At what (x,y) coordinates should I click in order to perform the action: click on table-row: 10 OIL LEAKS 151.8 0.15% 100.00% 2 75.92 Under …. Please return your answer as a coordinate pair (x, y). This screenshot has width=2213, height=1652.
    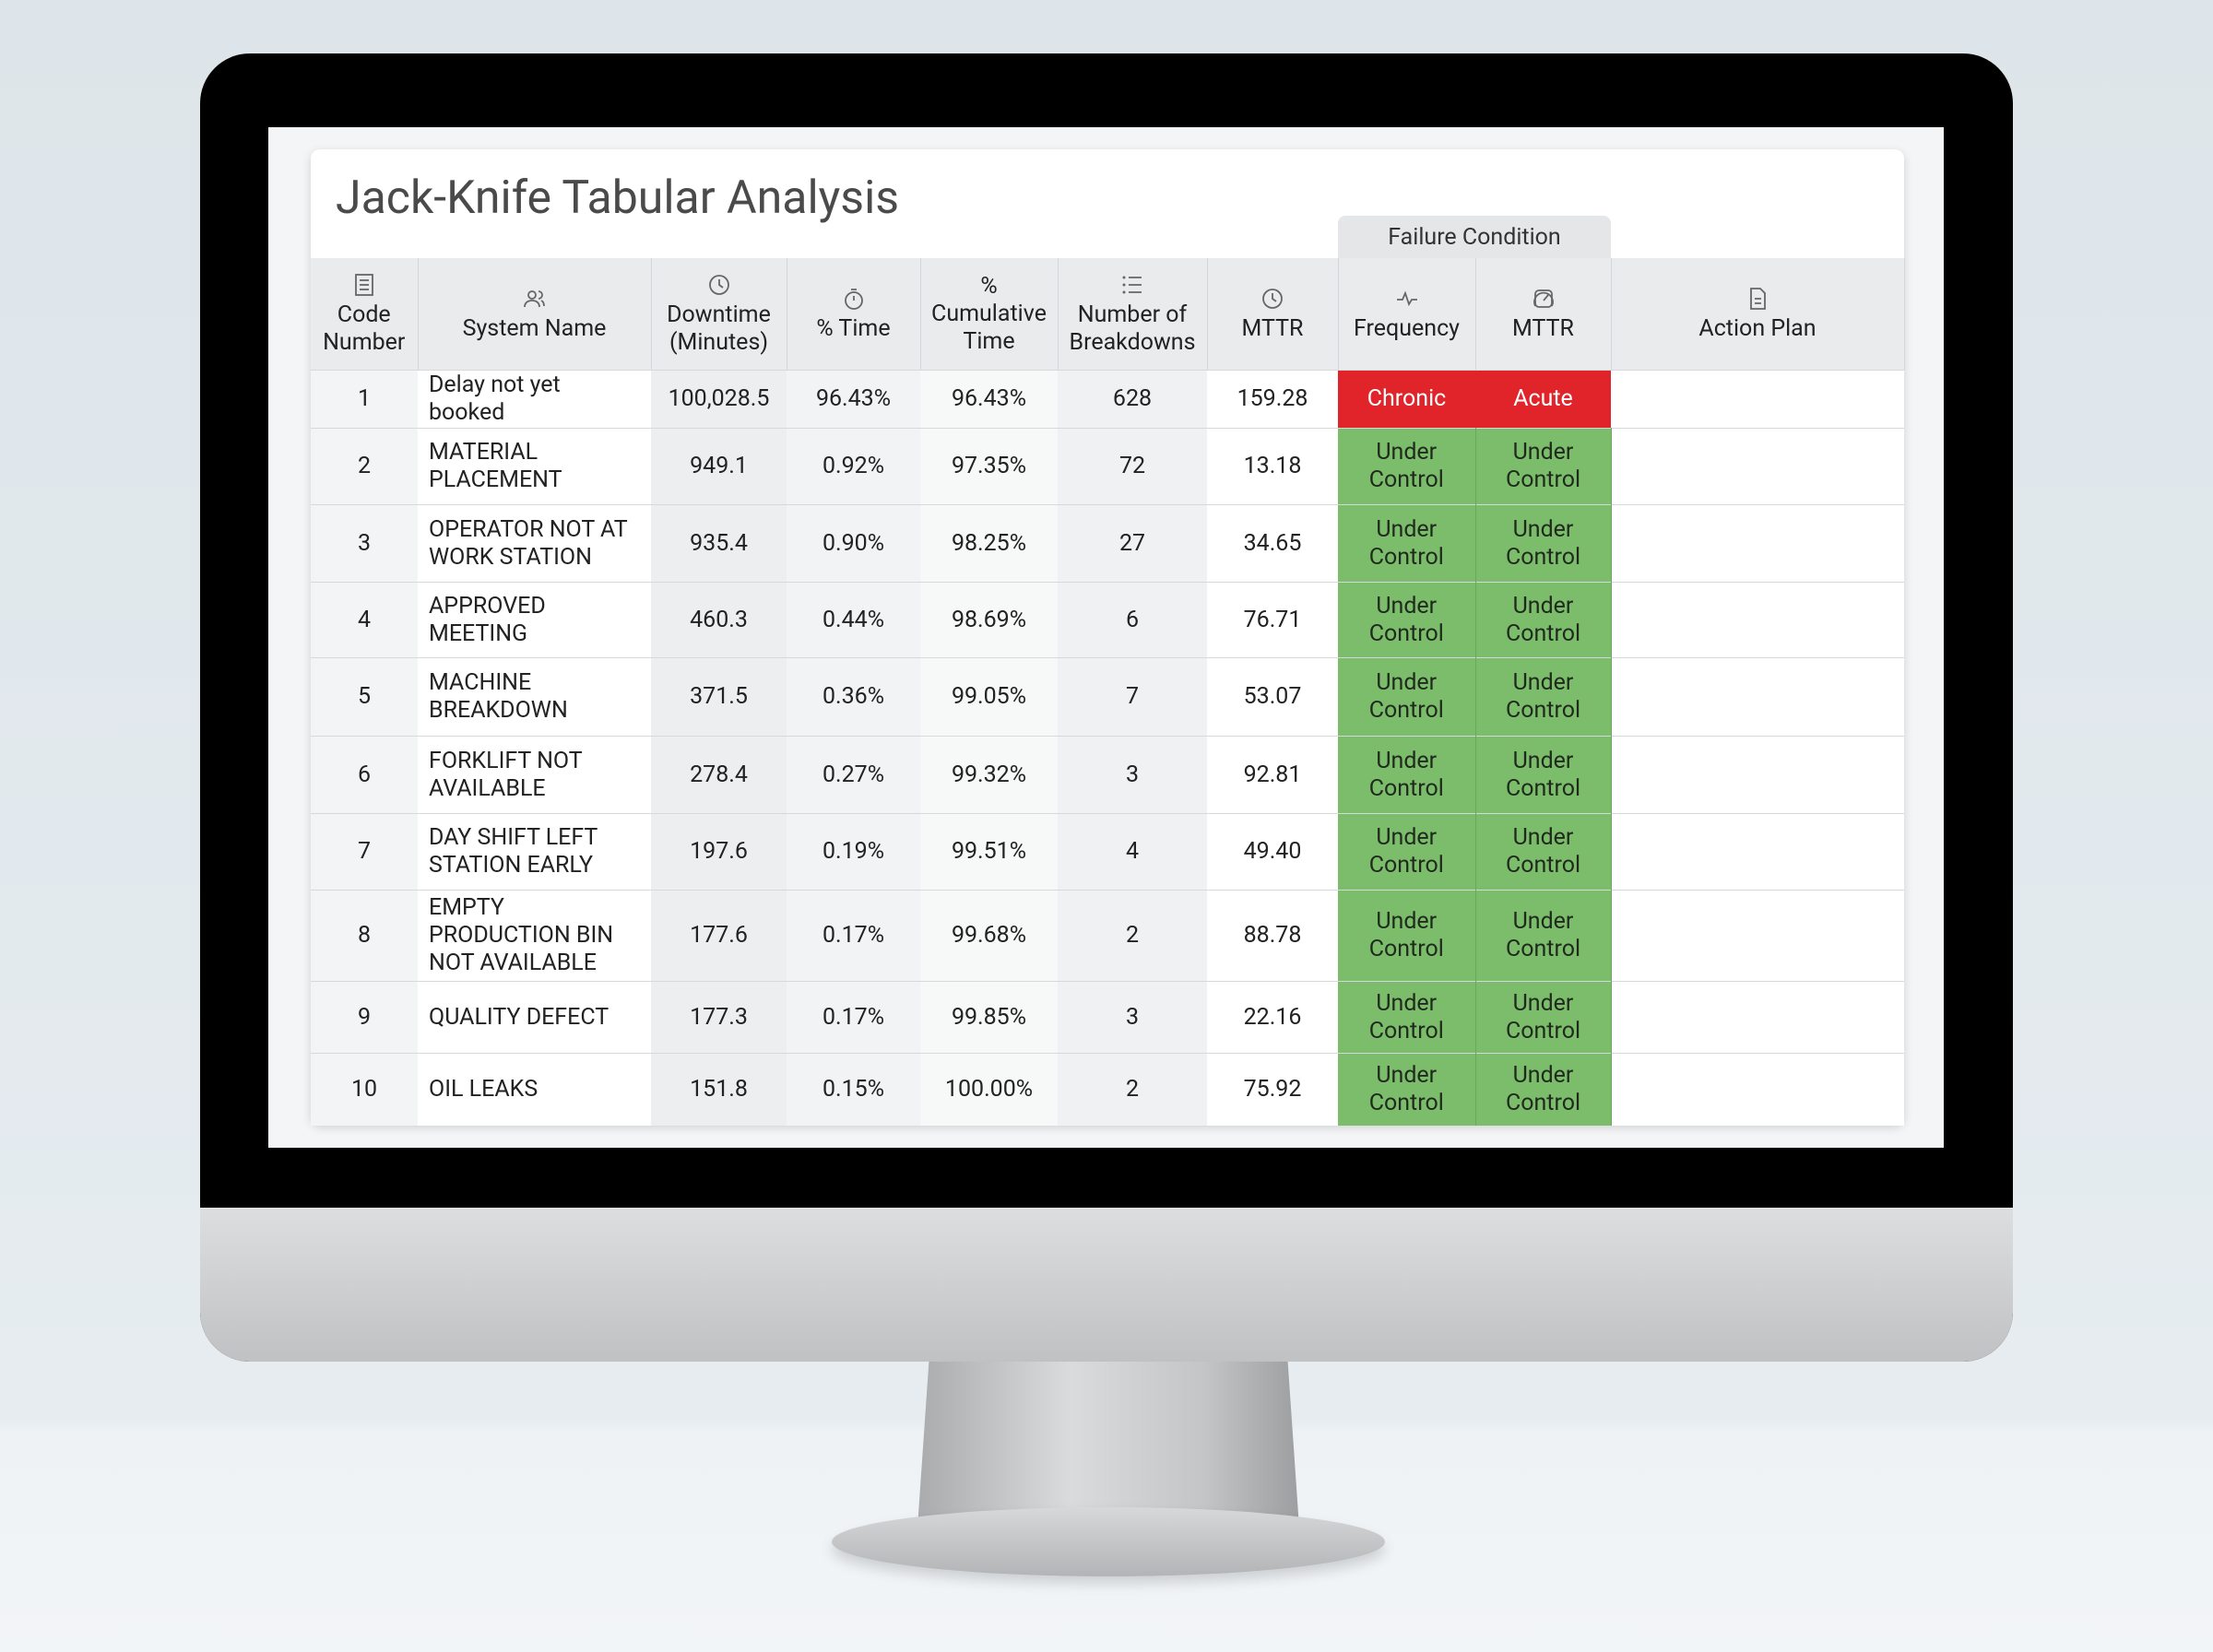
    Looking at the image, I should click on (1107, 1089).